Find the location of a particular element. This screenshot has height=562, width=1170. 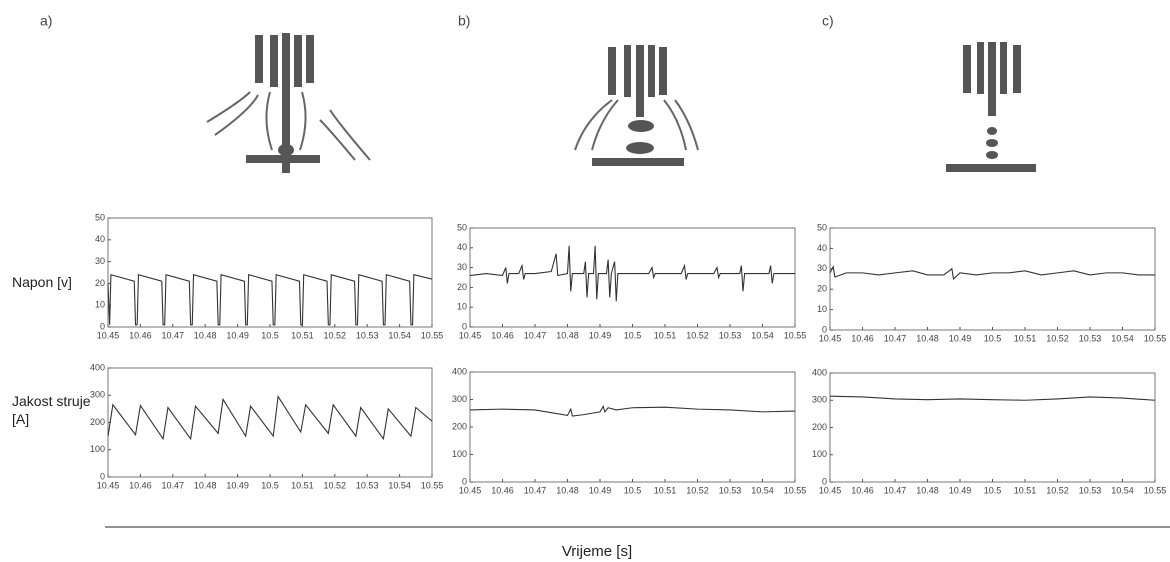

panel-label: b) is located at coordinates (464, 21).